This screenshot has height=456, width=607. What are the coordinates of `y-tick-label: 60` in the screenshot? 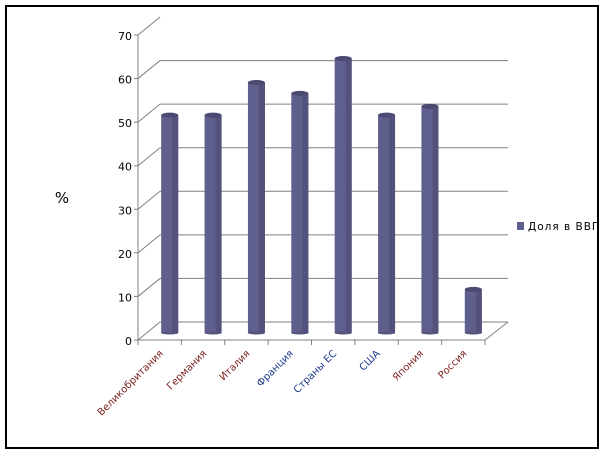 It's located at (125, 80).